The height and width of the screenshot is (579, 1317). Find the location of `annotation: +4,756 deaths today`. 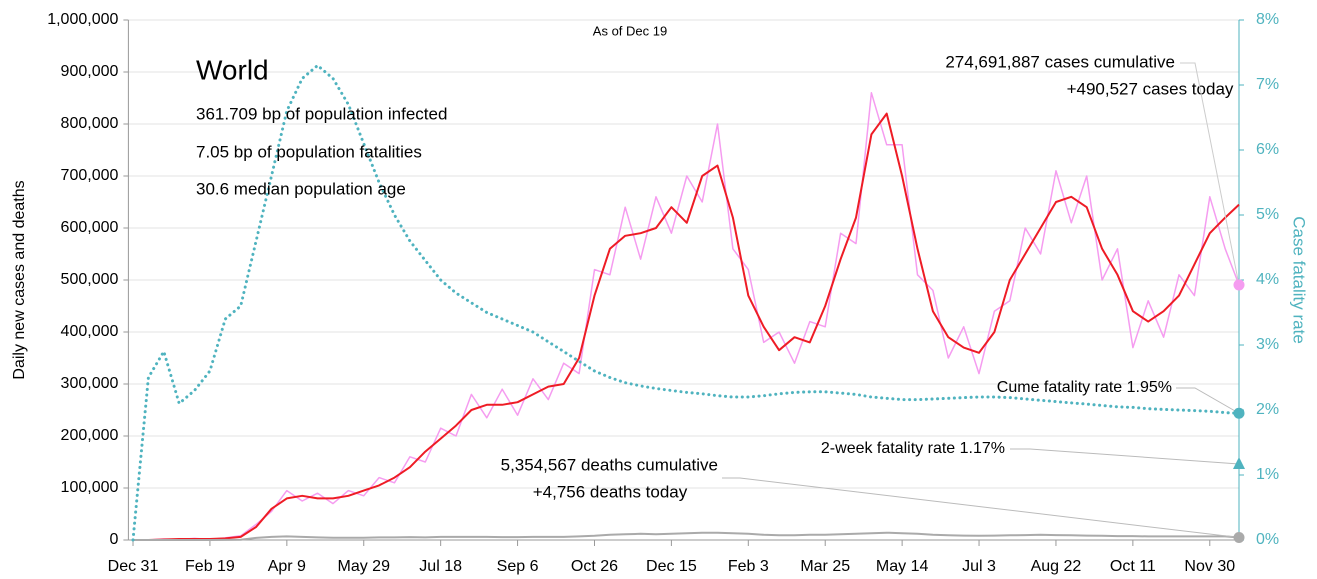

annotation: +4,756 deaths today is located at coordinates (610, 491).